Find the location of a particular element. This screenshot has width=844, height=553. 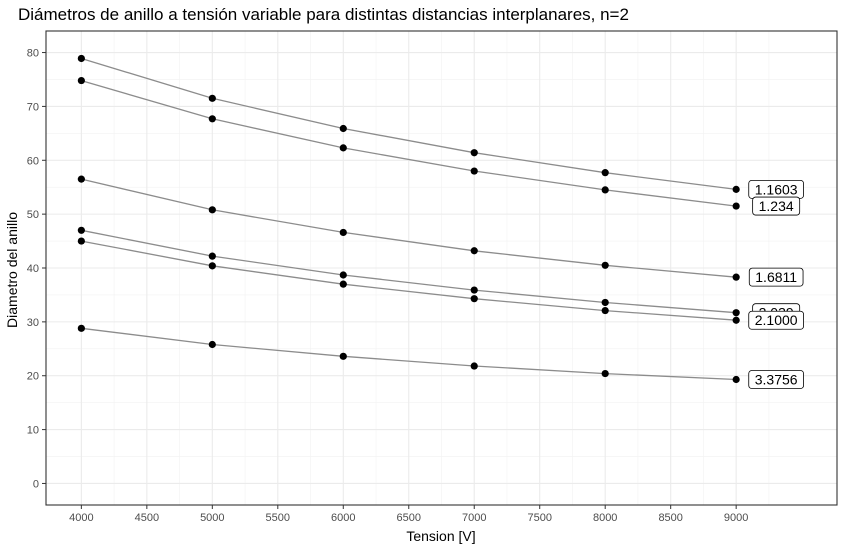

y-axis-title: Diametro del anillo is located at coordinates (12, 270).